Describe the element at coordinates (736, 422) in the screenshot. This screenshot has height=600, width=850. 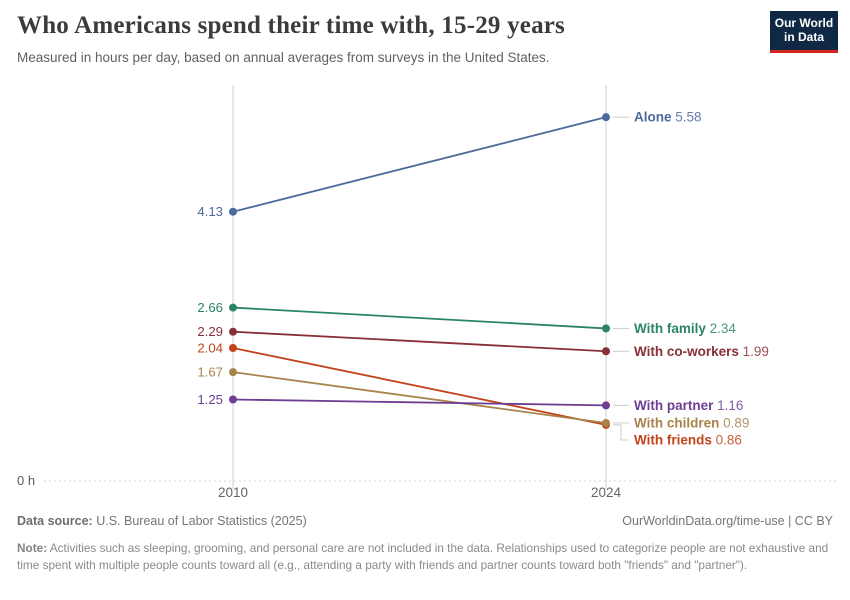
I see `end-label-value-with-children: 0.89` at that location.